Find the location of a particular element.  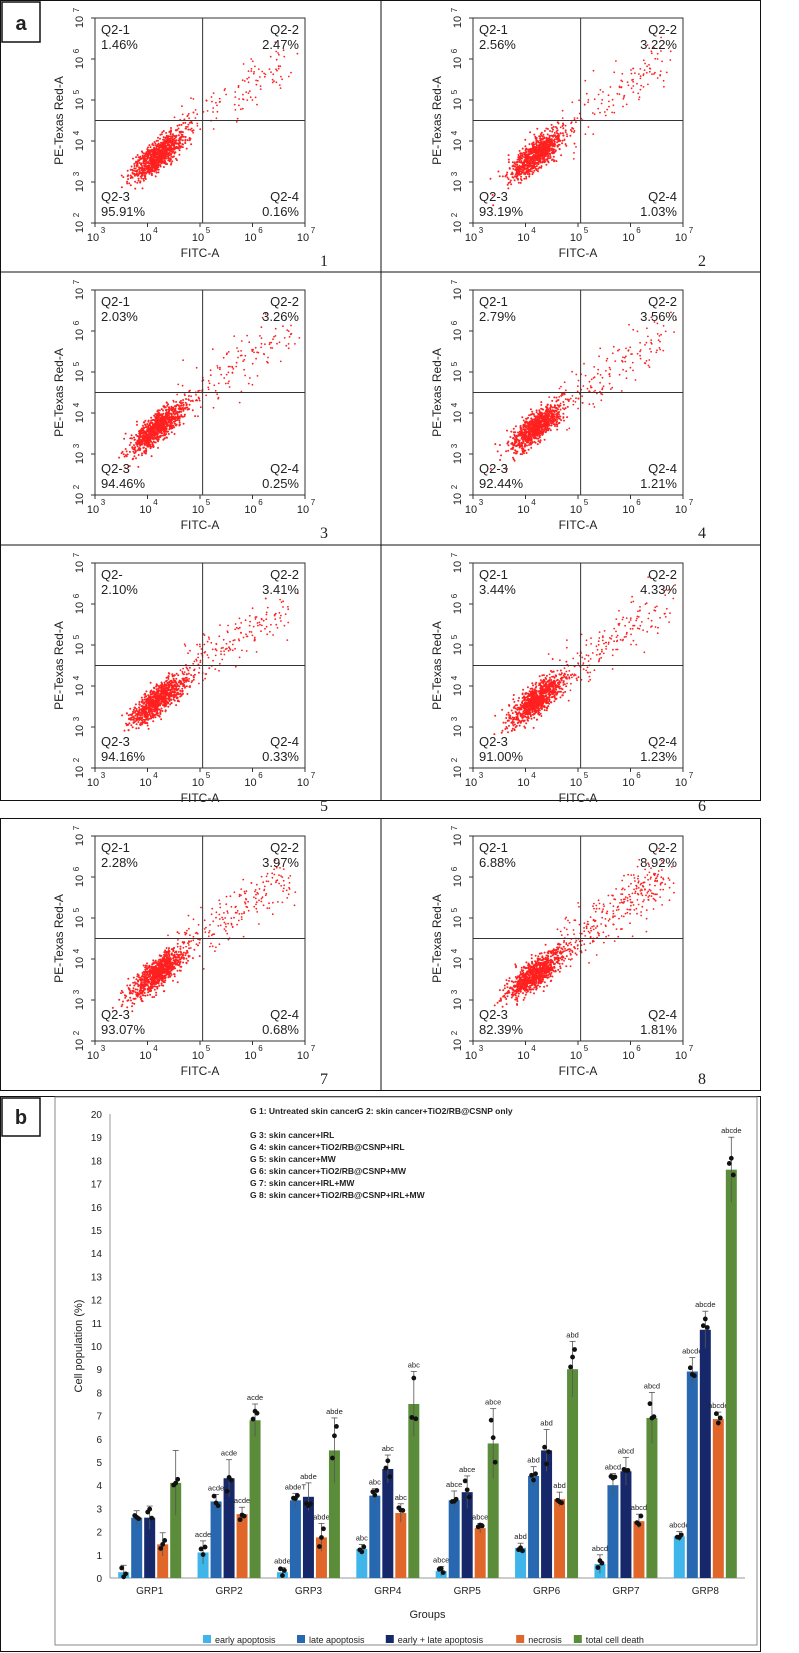

x-tick-exp: 5 is located at coordinates (208, 502).